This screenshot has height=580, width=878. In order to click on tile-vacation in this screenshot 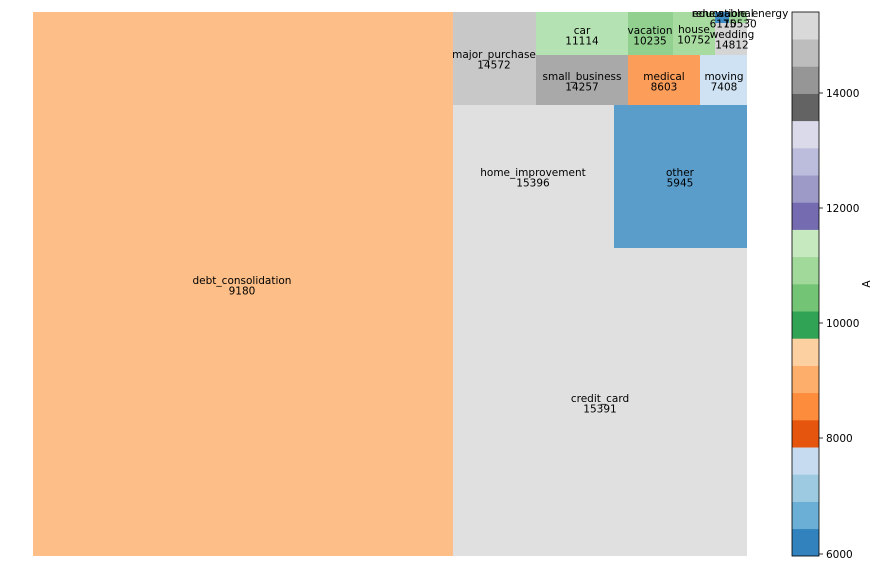, I will do `click(650, 33)`.